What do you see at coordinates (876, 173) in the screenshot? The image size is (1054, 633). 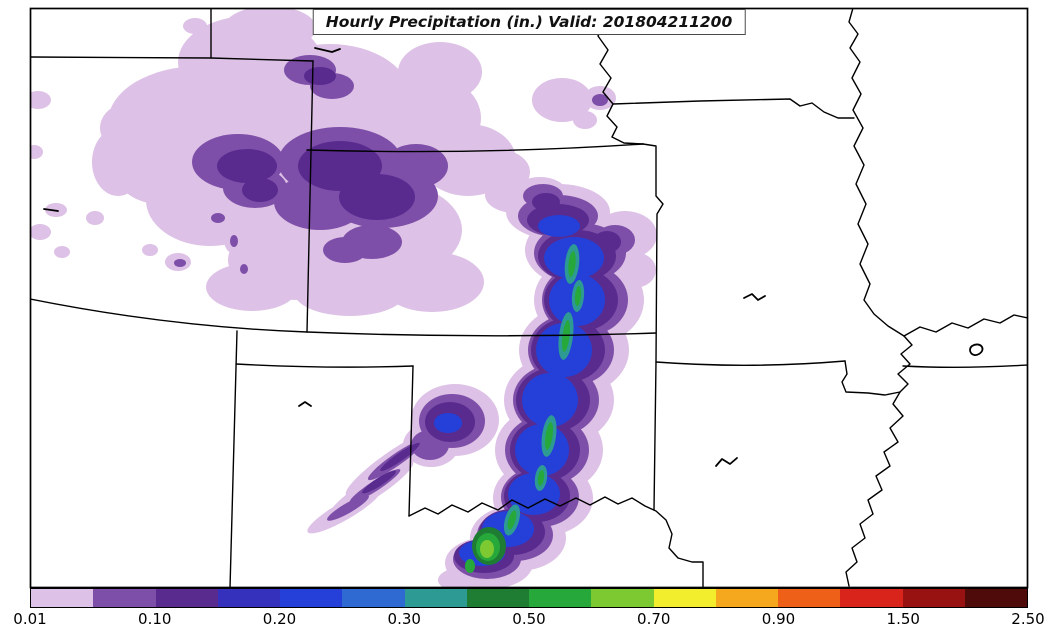 I see `river-mississippi-upper` at bounding box center [876, 173].